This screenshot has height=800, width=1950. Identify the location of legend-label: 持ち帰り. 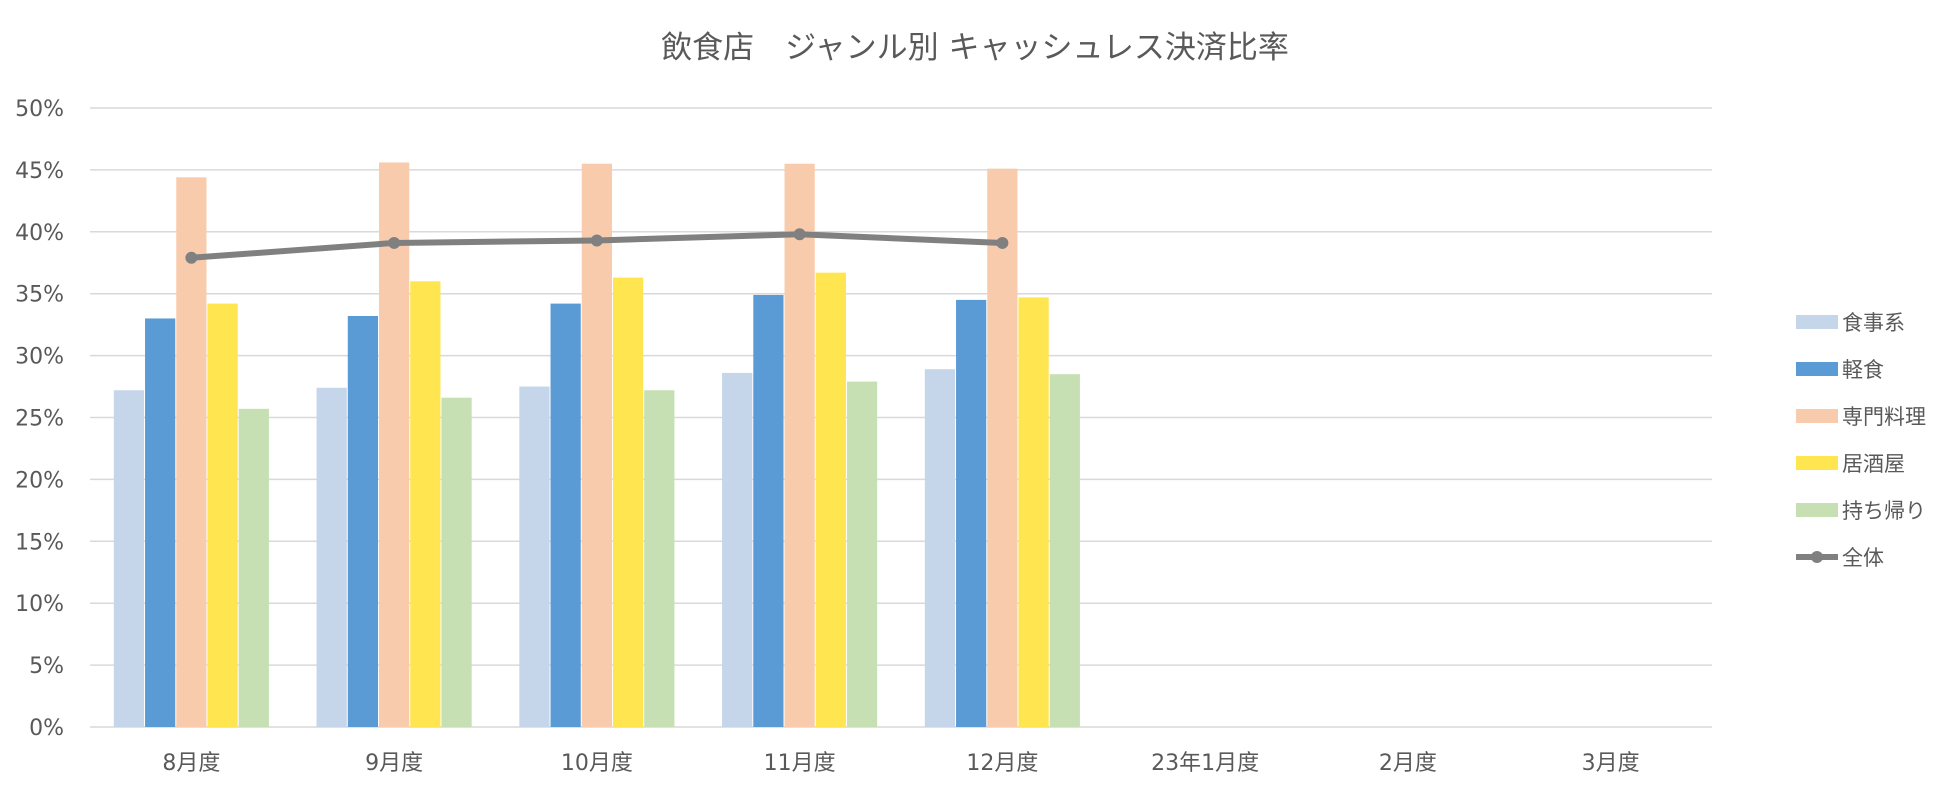
(1884, 511).